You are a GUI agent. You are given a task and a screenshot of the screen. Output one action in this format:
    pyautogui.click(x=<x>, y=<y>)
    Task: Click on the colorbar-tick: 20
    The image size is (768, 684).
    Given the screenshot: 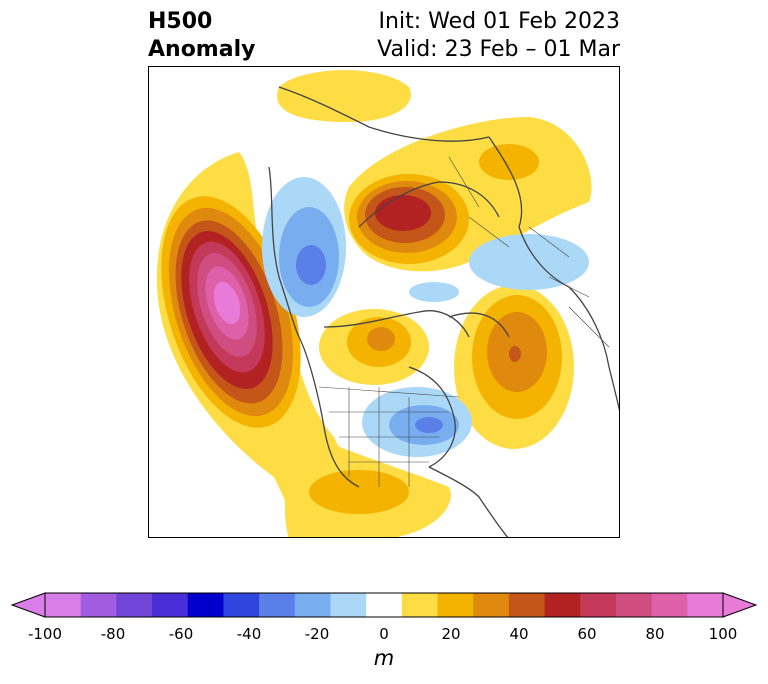 What is the action you would take?
    pyautogui.click(x=451, y=634)
    